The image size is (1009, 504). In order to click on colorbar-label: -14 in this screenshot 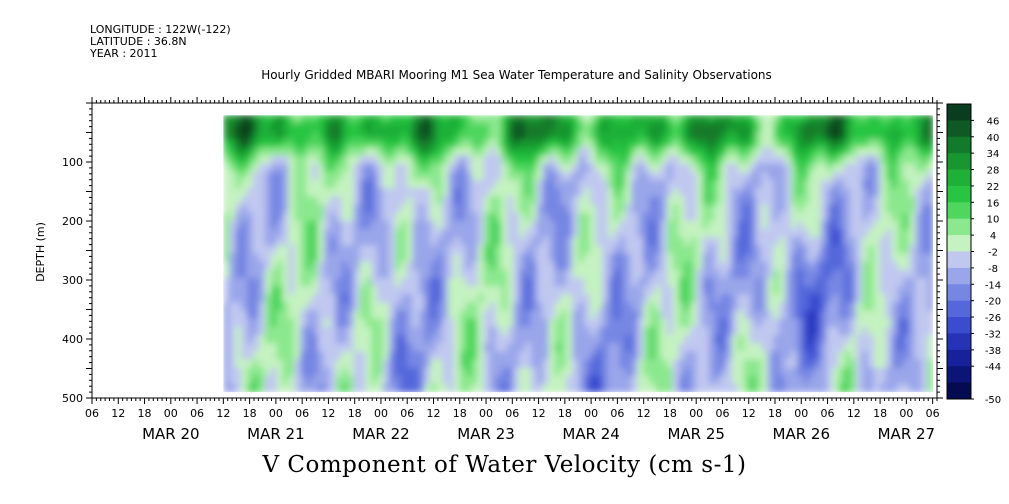, I will do `click(993, 285)`.